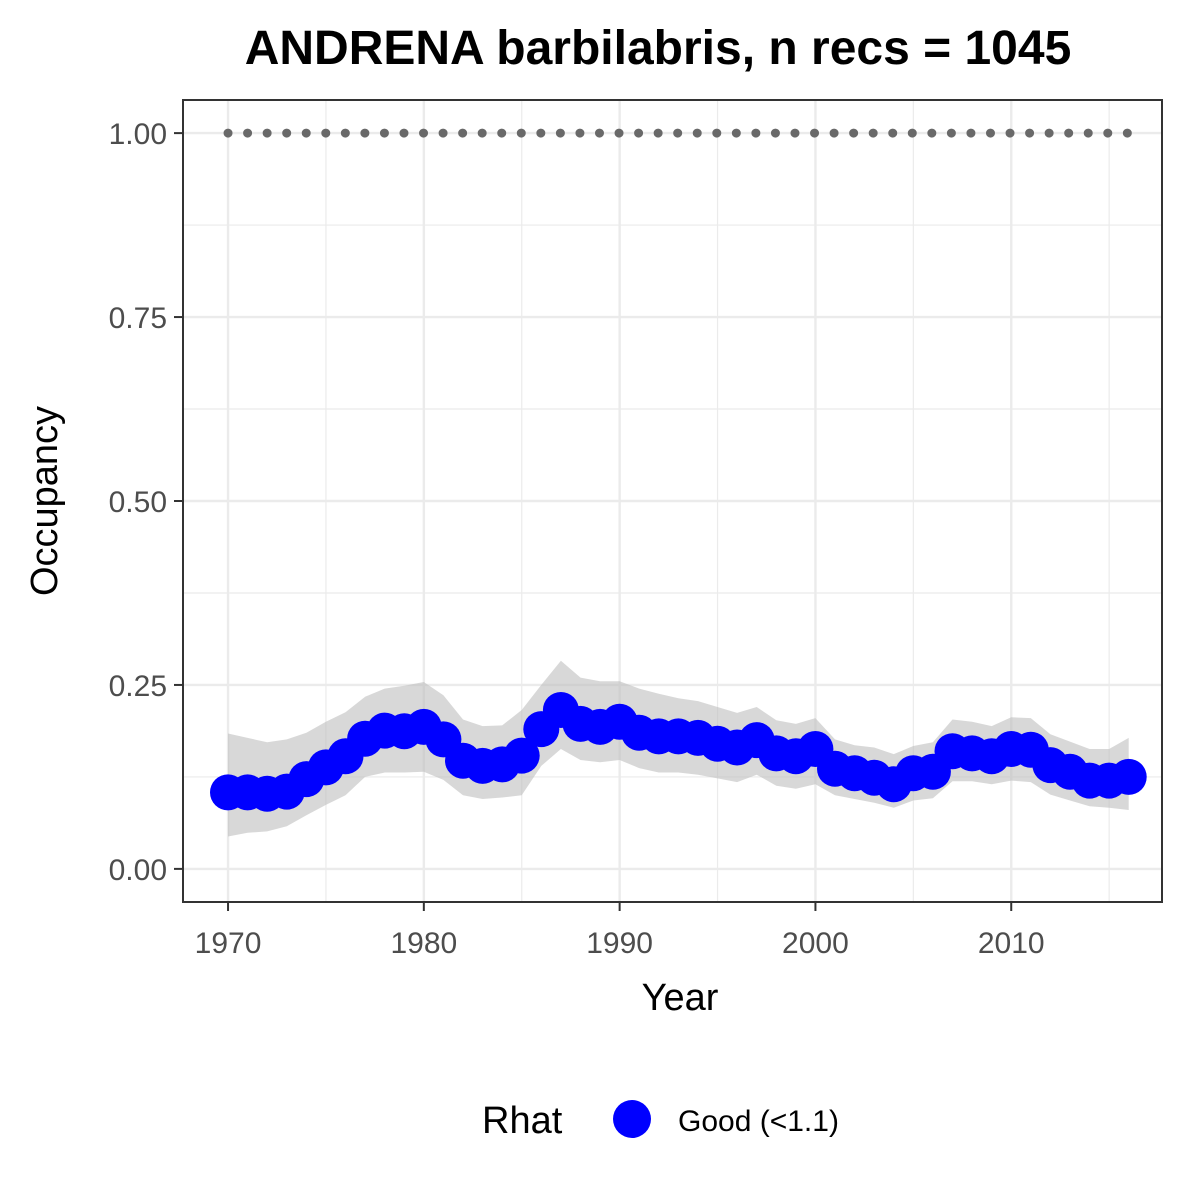 The height and width of the screenshot is (1200, 1200). What do you see at coordinates (815, 943) in the screenshot?
I see `x-tick-label: 2000` at bounding box center [815, 943].